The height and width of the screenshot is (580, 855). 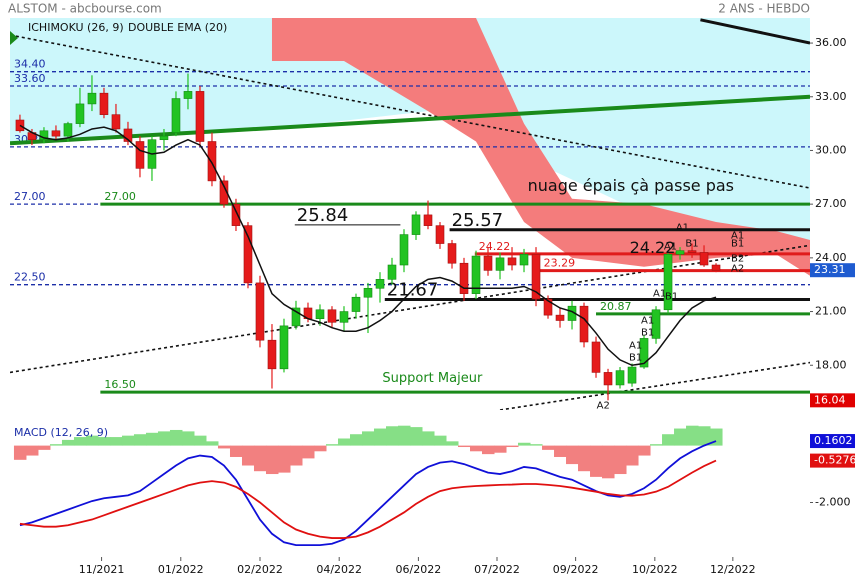 I want to click on level-label: 16.50, so click(x=120, y=384).